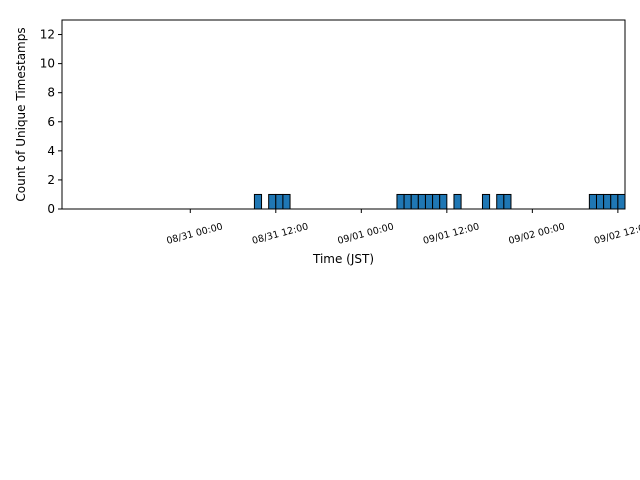  Describe the element at coordinates (365, 234) in the screenshot. I see `x-tick-label: 09/01 00:00` at that location.